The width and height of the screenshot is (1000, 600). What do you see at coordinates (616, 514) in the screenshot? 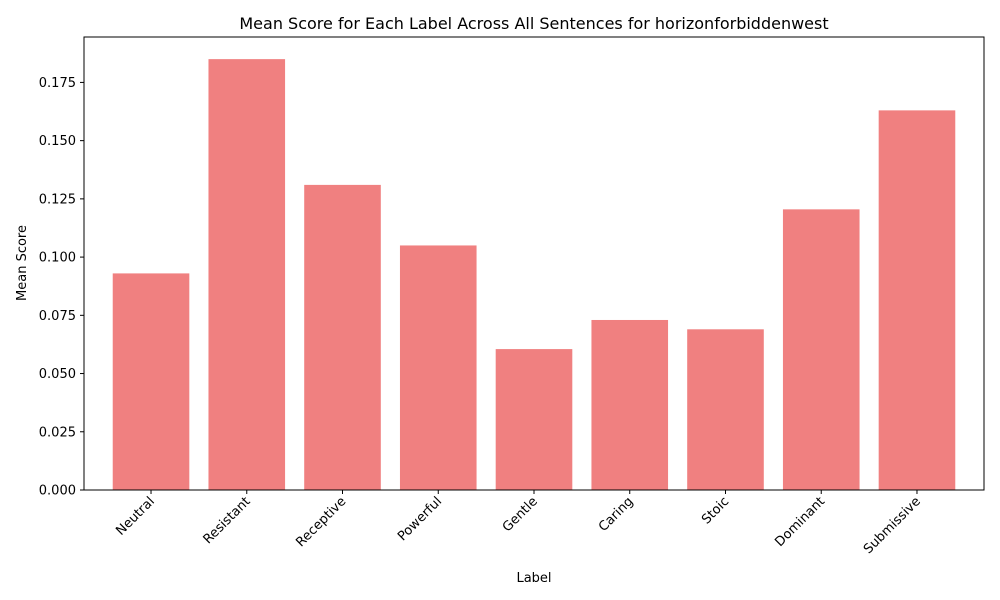
I see `x-tick-label: Caring` at bounding box center [616, 514].